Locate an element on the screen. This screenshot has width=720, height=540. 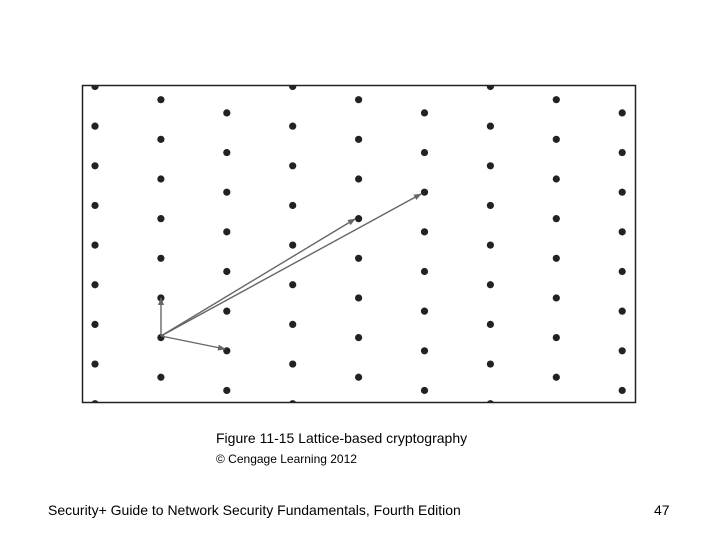
page-number: 47 is located at coordinates (662, 510).